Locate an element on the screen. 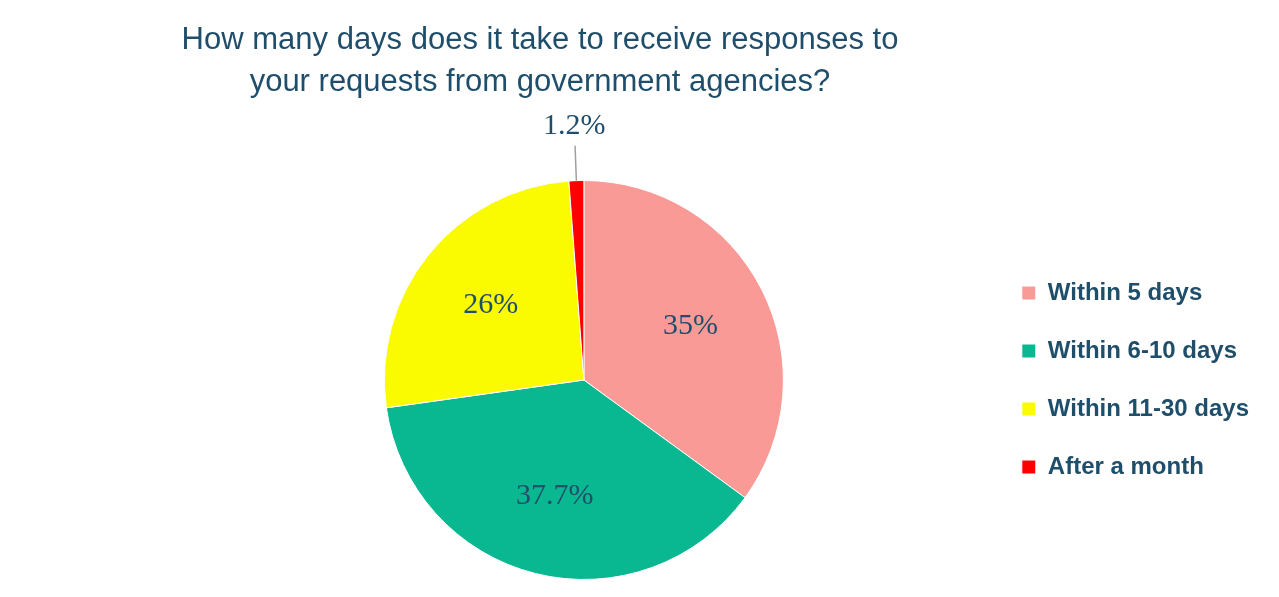 The width and height of the screenshot is (1279, 597). data-label: 1.2% is located at coordinates (574, 123).